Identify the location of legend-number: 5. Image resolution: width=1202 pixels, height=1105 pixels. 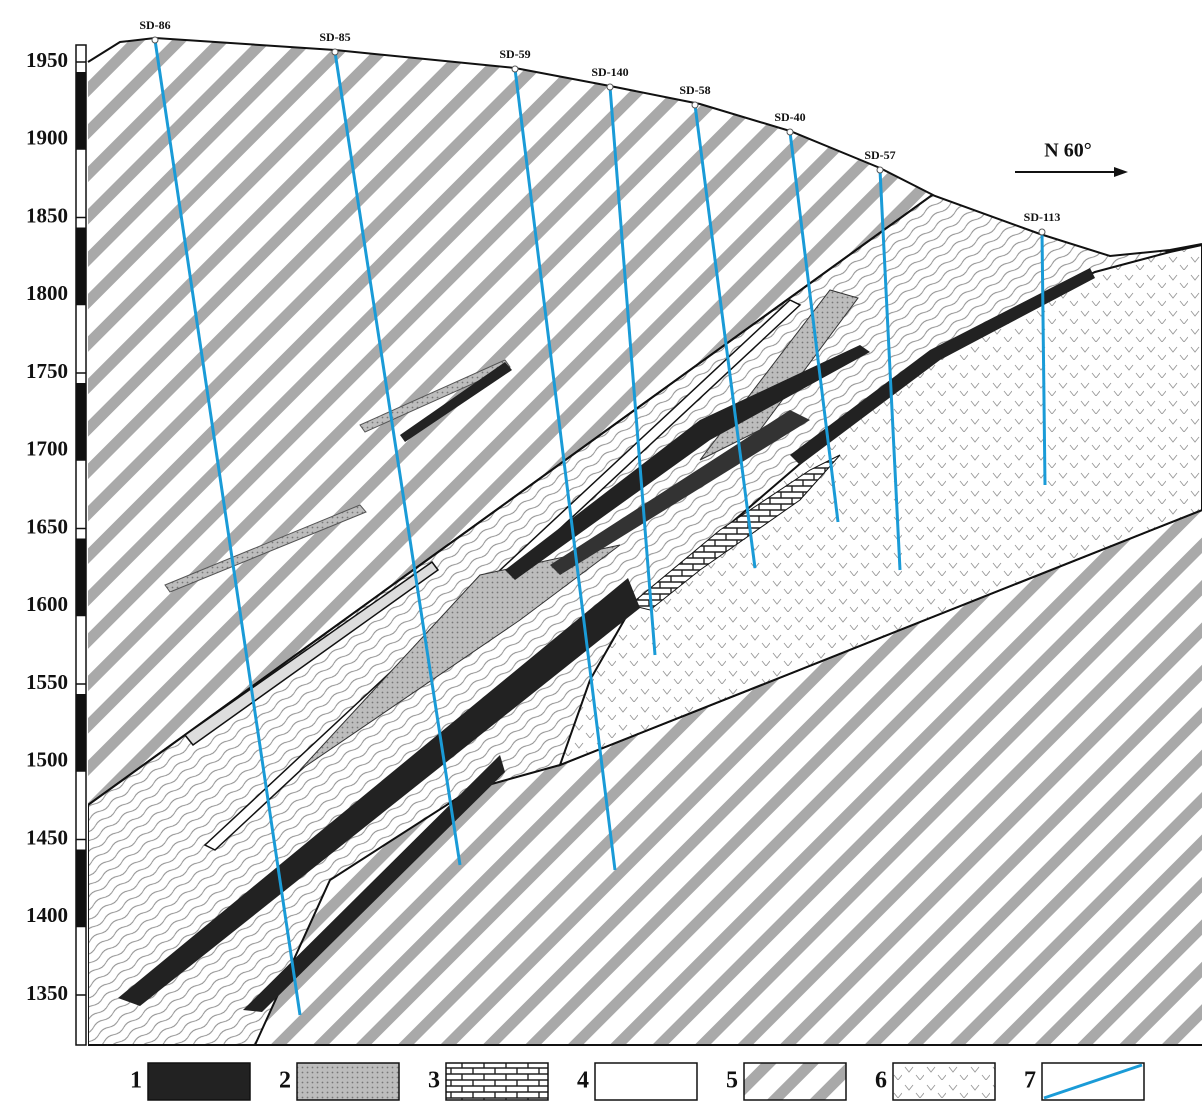
(732, 1081).